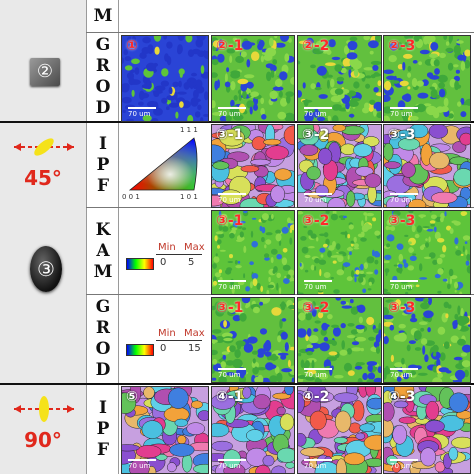  I want to click on angle-45-label: 45°, so click(43, 178).